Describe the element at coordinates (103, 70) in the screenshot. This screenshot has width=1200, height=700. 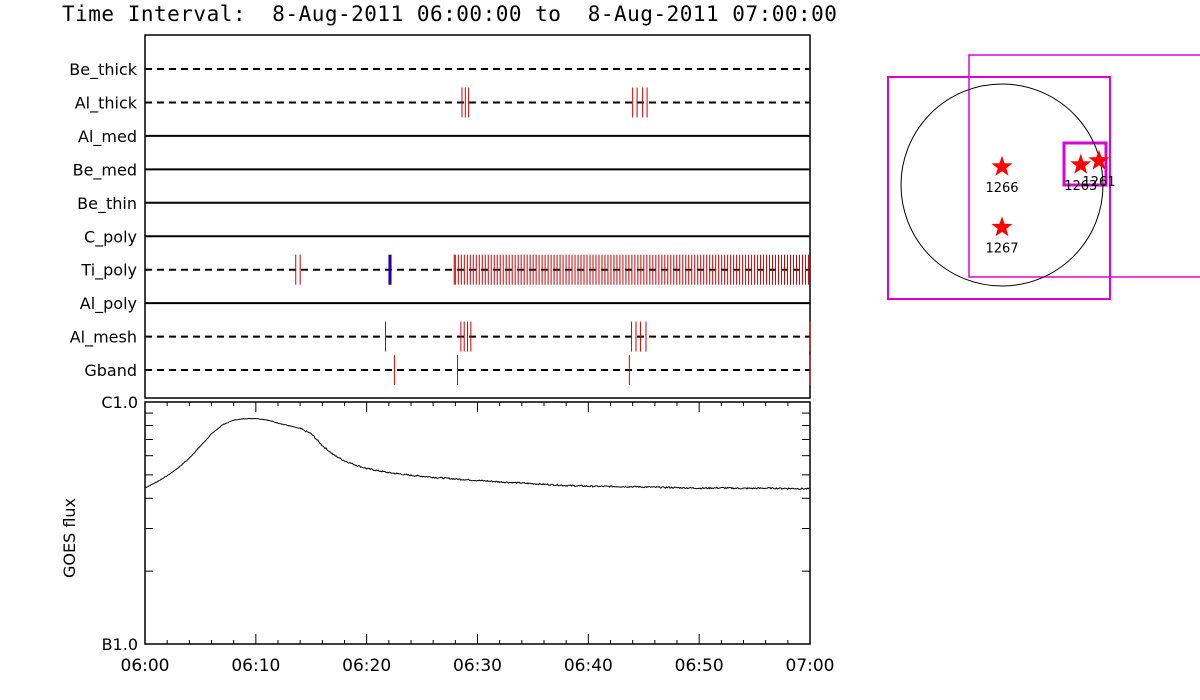
I see `channel-label: Be_thick` at that location.